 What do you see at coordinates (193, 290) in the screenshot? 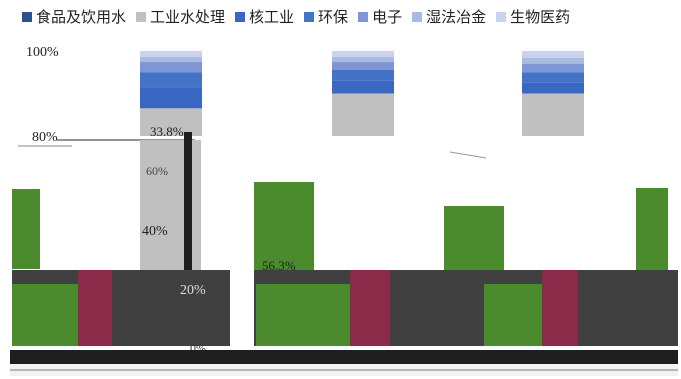
I see `y-tick-label: 20%` at bounding box center [193, 290].